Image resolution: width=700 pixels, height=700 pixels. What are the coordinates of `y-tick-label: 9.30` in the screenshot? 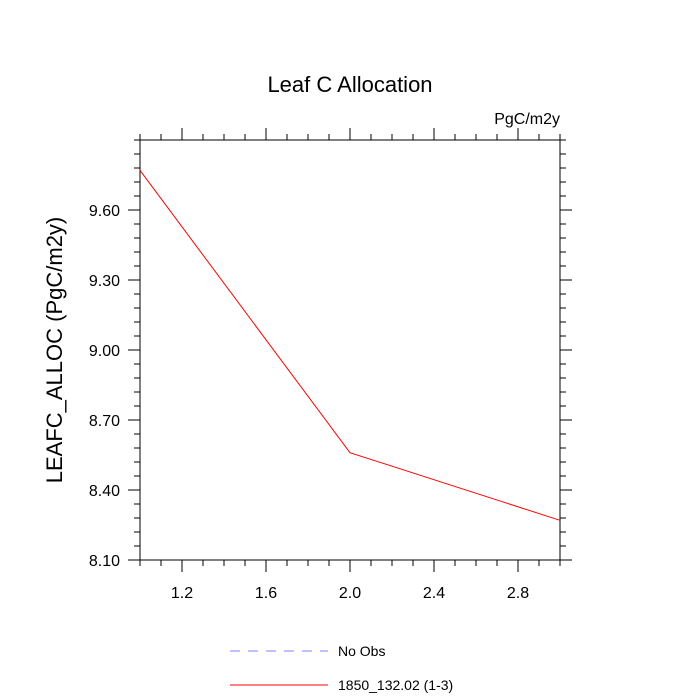 It's located at (104, 281).